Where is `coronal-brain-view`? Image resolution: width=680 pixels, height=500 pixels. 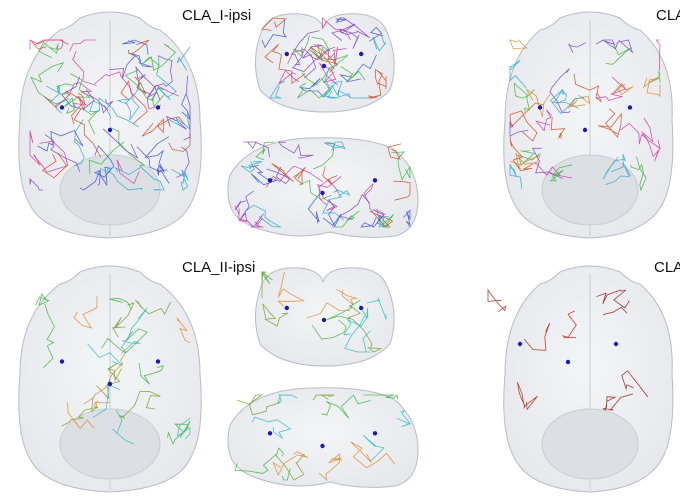 coronal-brain-view is located at coordinates (325, 317).